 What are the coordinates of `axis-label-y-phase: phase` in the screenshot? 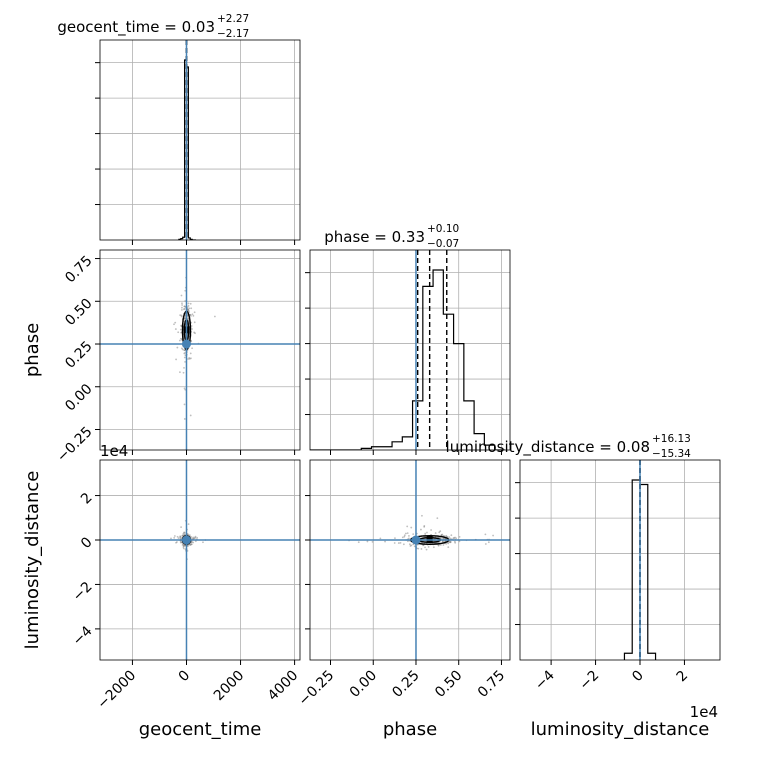 It's located at (32, 350).